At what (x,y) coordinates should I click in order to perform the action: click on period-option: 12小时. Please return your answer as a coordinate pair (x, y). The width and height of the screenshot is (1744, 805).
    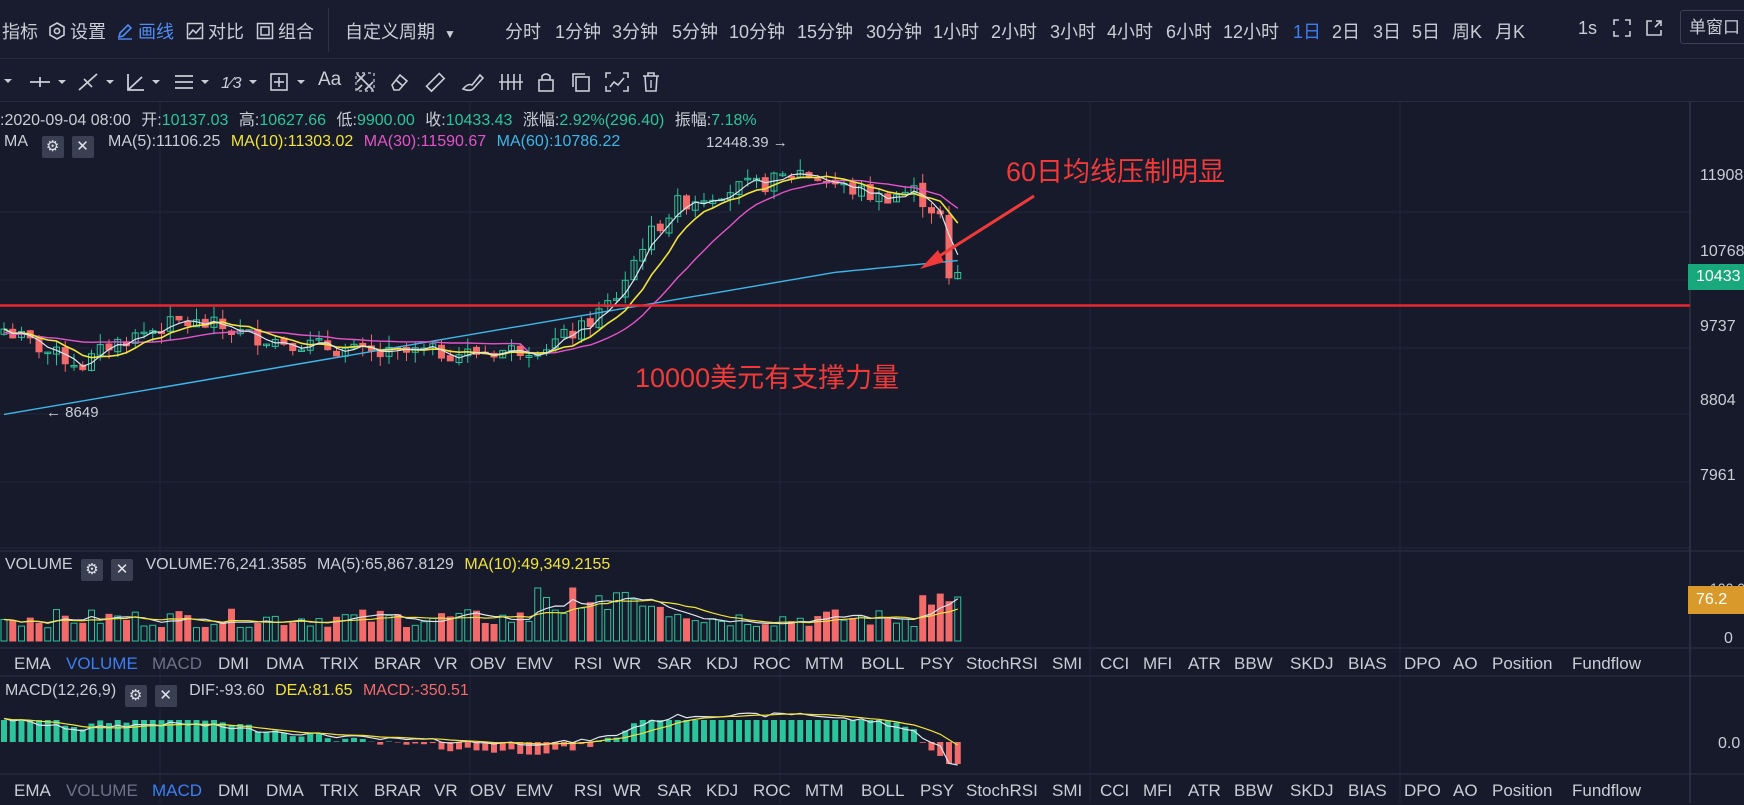
    Looking at the image, I should click on (1251, 31).